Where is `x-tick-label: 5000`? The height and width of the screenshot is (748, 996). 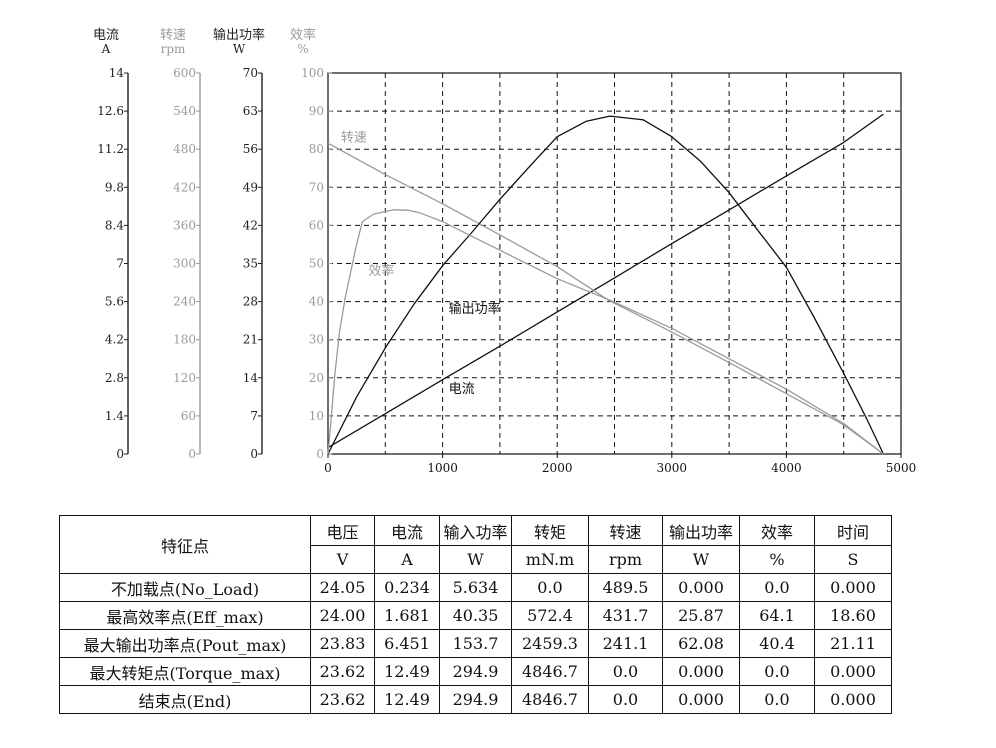 x-tick-label: 5000 is located at coordinates (901, 468).